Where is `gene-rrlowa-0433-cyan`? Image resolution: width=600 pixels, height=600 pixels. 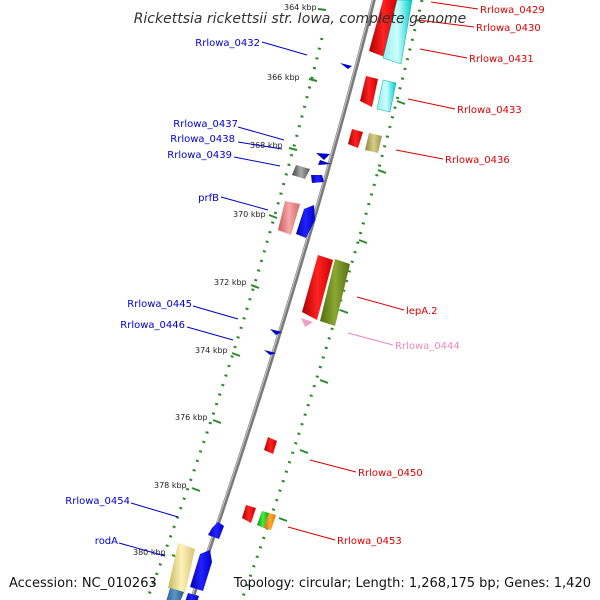
gene-rrlowa-0433-cyan is located at coordinates (386, 96).